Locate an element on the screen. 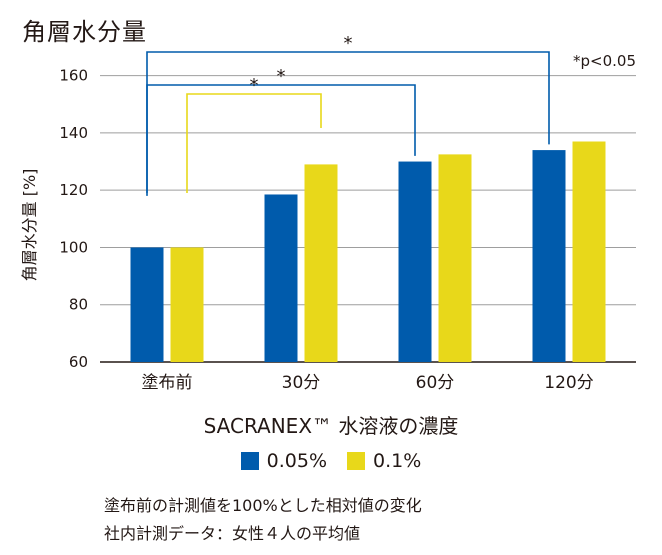 The width and height of the screenshot is (662, 555). x-axis-title: SACRANEX™ 水溶液の濃度 is located at coordinates (331, 426).